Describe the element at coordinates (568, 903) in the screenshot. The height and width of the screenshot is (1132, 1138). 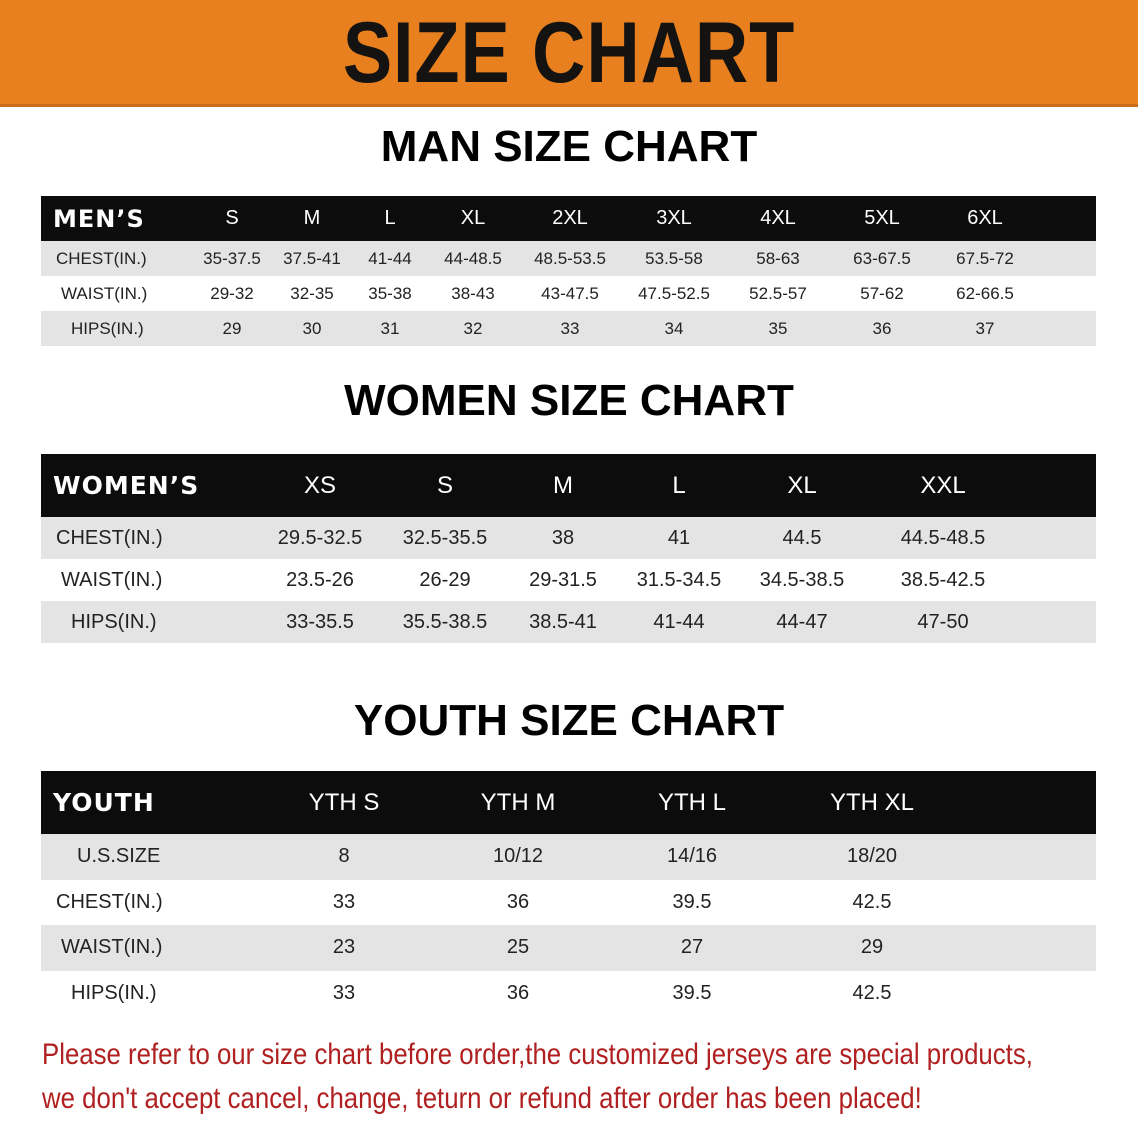
I see `youth-table-row: CHEST(IN.) 33 36 39.5 42.5` at that location.